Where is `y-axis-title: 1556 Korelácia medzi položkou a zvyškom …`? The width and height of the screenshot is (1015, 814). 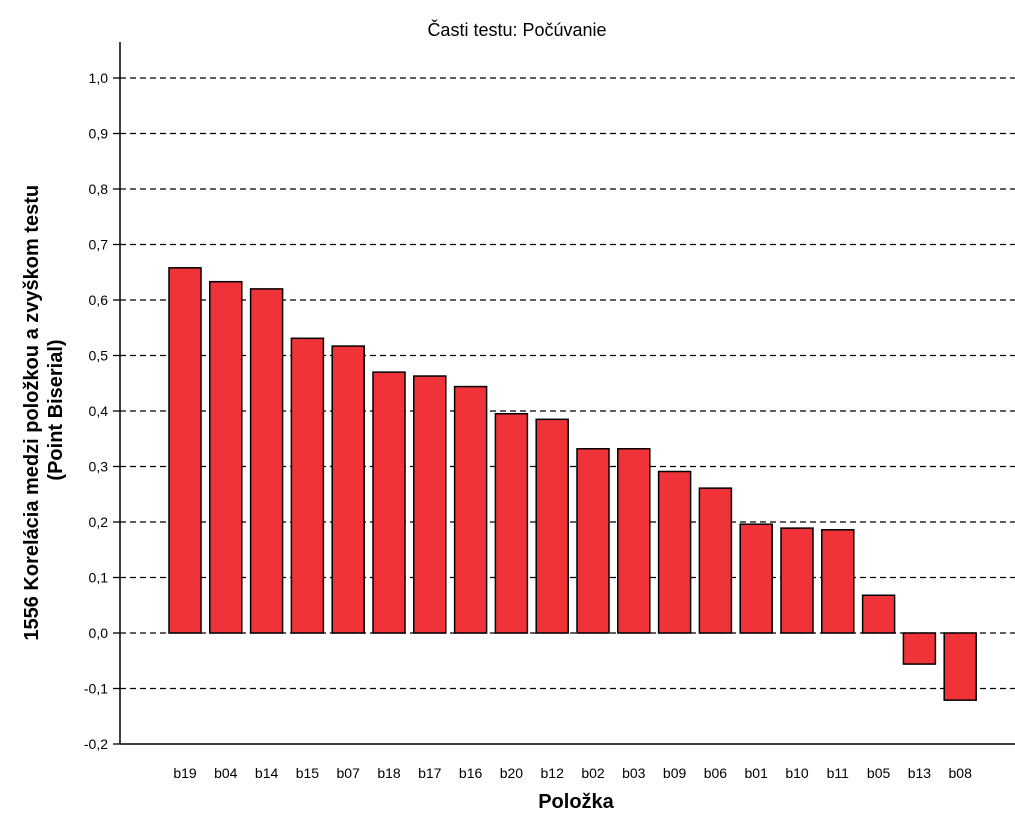
y-axis-title: 1556 Korelácia medzi položkou a zvyškom … is located at coordinates (44, 409).